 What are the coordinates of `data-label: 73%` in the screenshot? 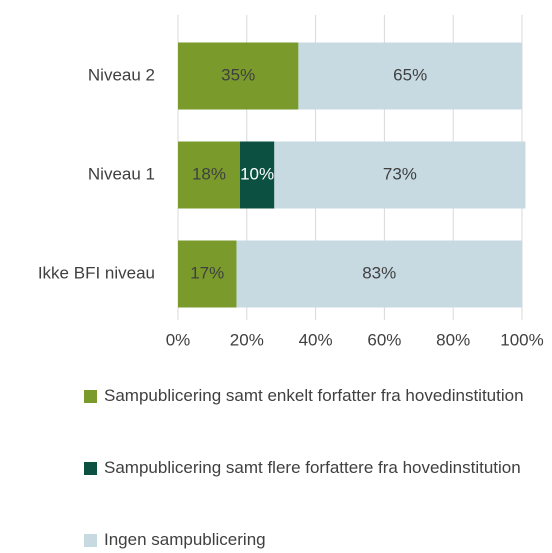 It's located at (400, 173).